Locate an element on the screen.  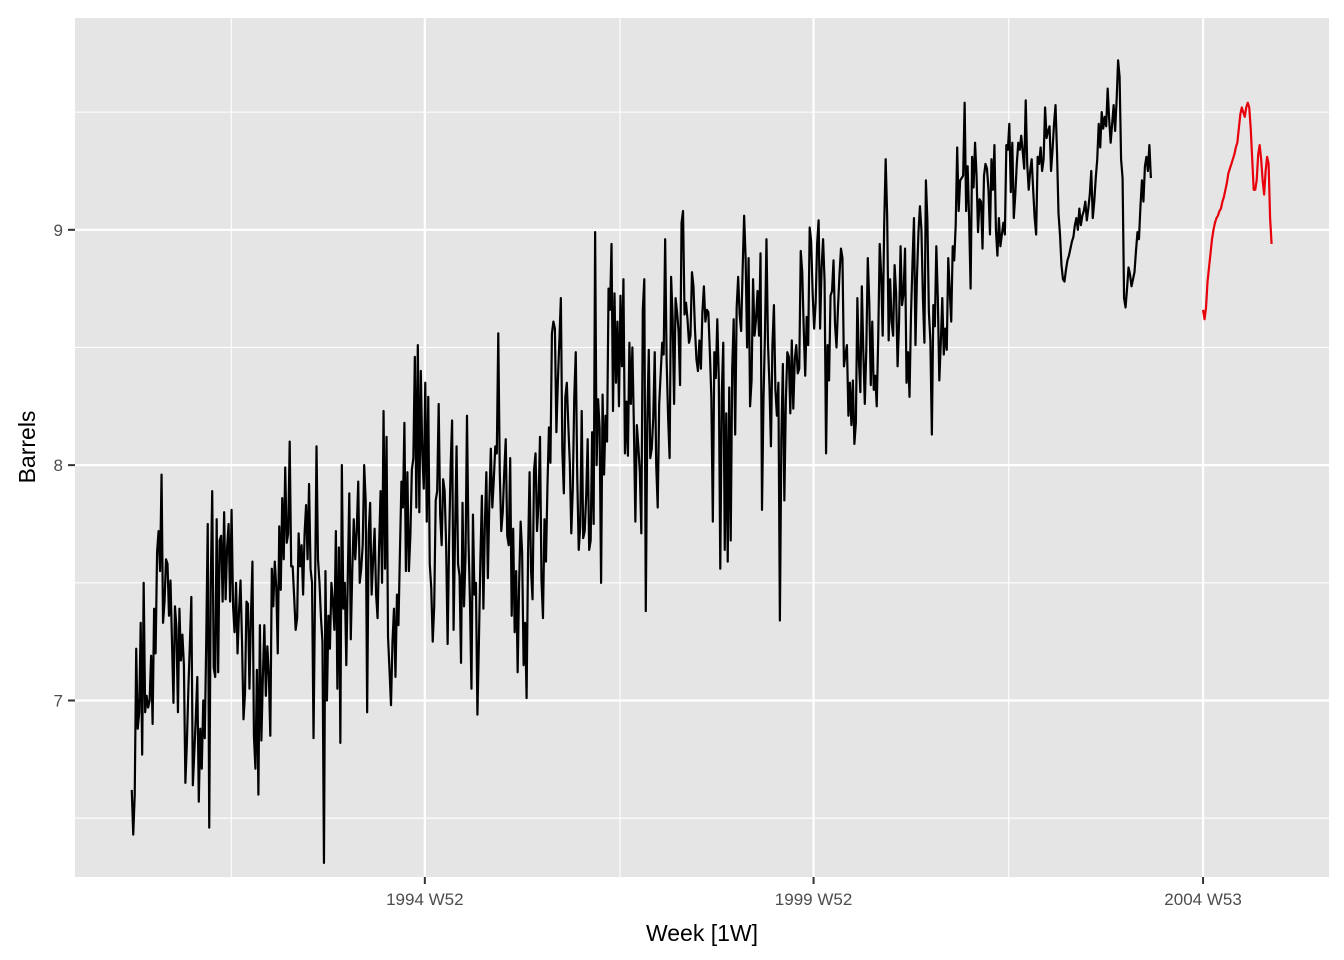
x-tick-label: 2004 W53 is located at coordinates (1203, 899).